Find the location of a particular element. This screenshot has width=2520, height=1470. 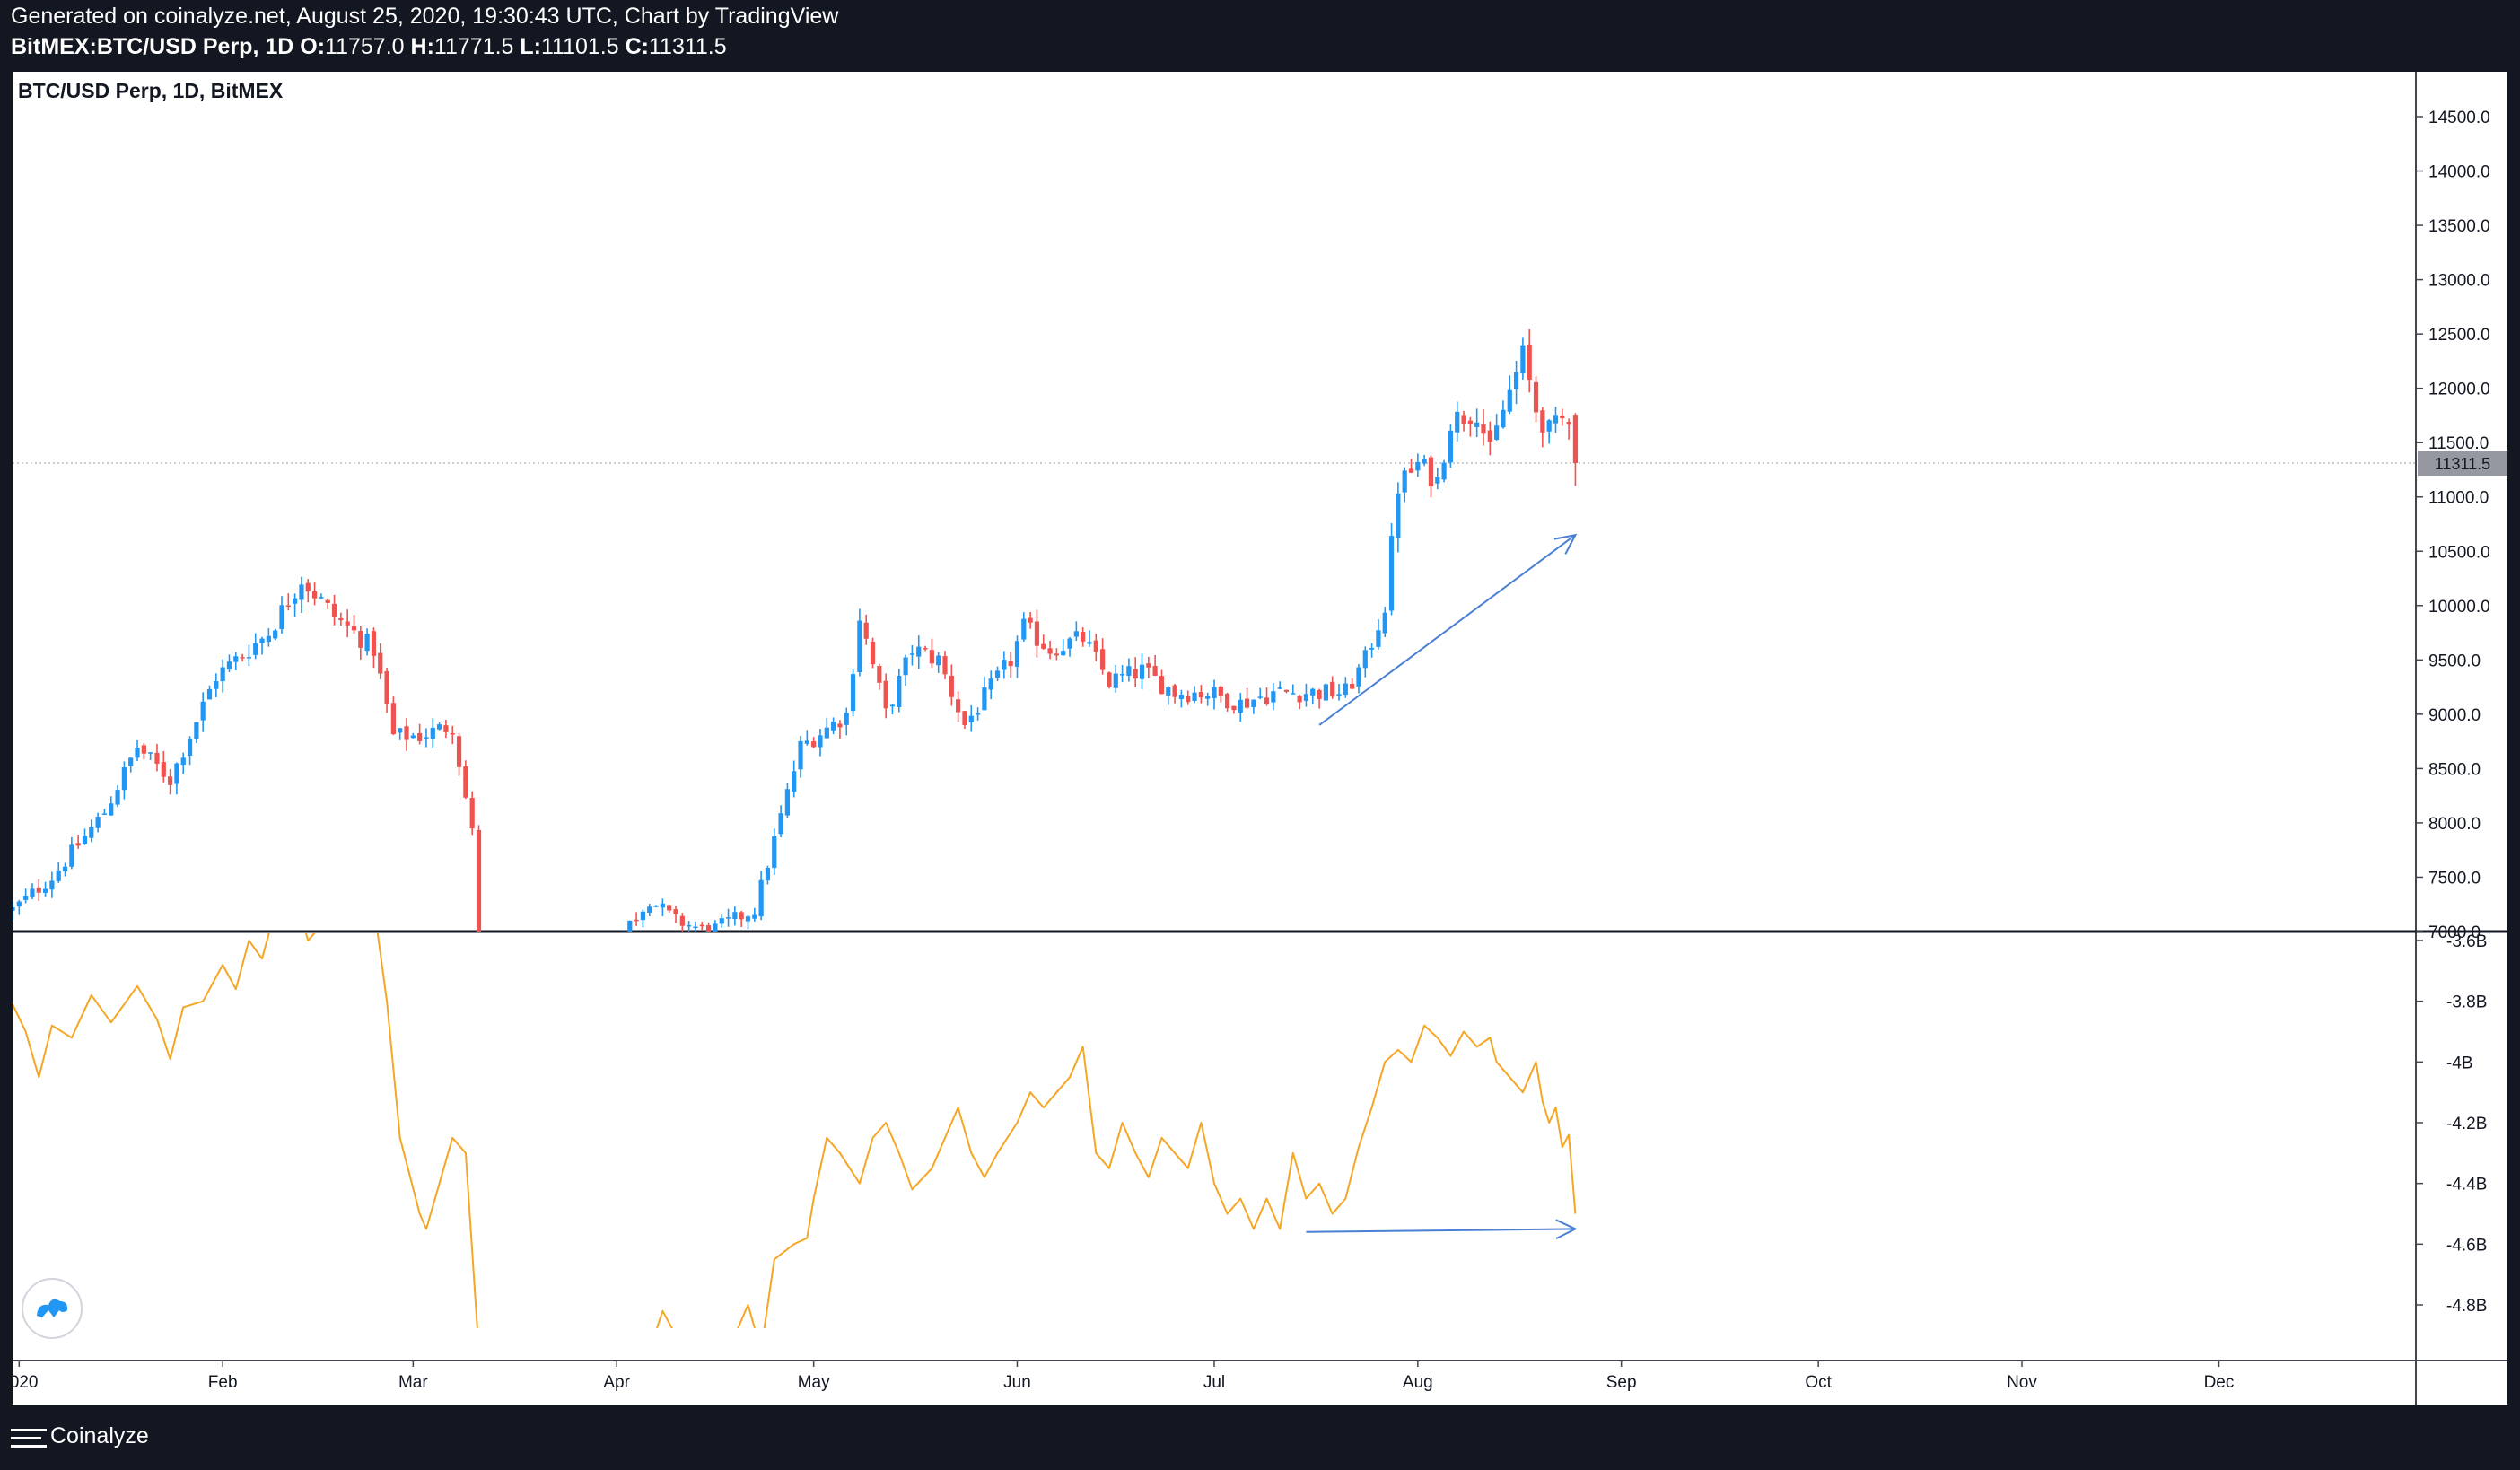

trend-arrow-shaft is located at coordinates (1448, 630).